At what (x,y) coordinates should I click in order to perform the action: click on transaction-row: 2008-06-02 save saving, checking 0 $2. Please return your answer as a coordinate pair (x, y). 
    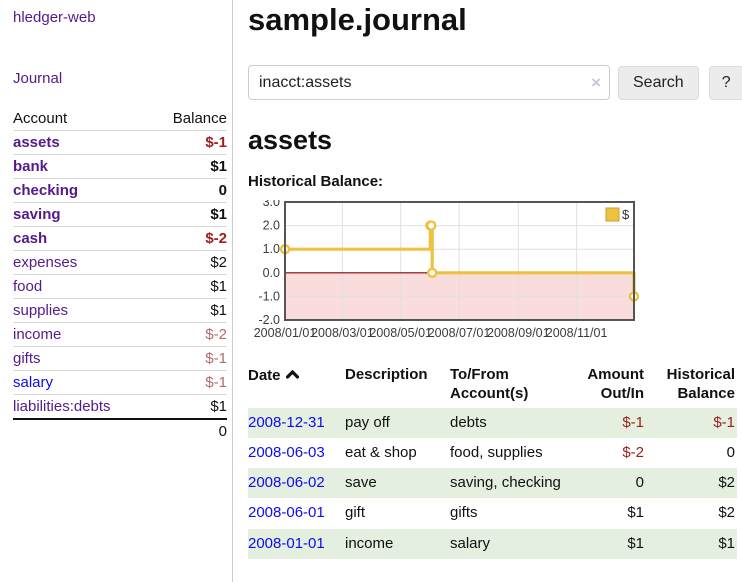
    Looking at the image, I should click on (492, 483).